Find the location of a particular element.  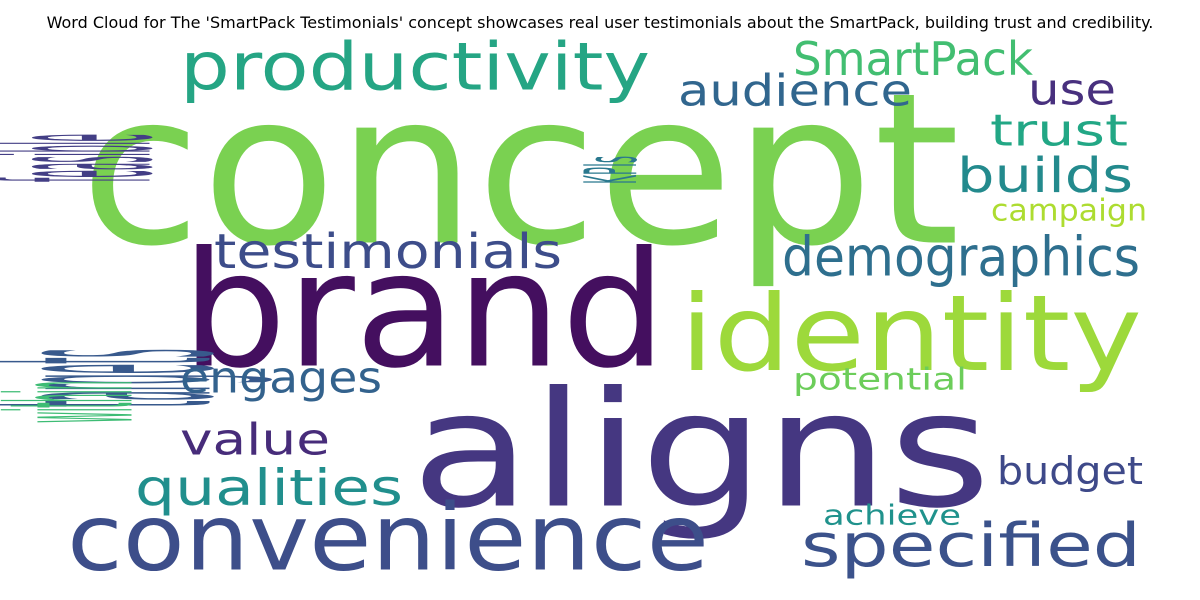

word-trust: trust is located at coordinates (1059, 131).